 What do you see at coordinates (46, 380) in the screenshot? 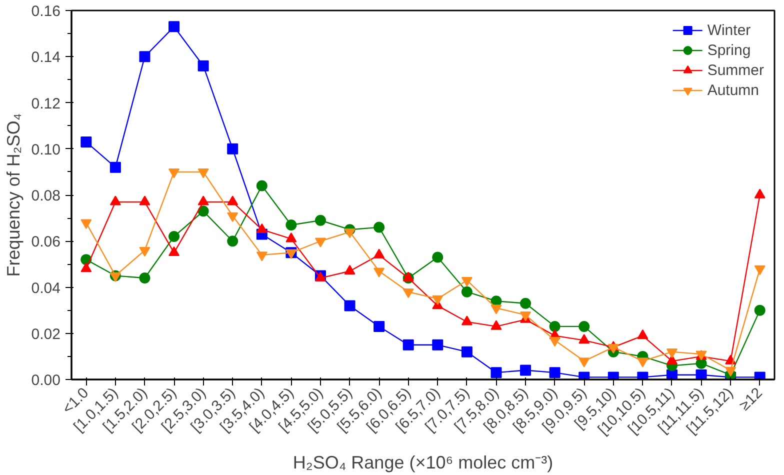
I see `y-tick-label: 0.00` at bounding box center [46, 380].